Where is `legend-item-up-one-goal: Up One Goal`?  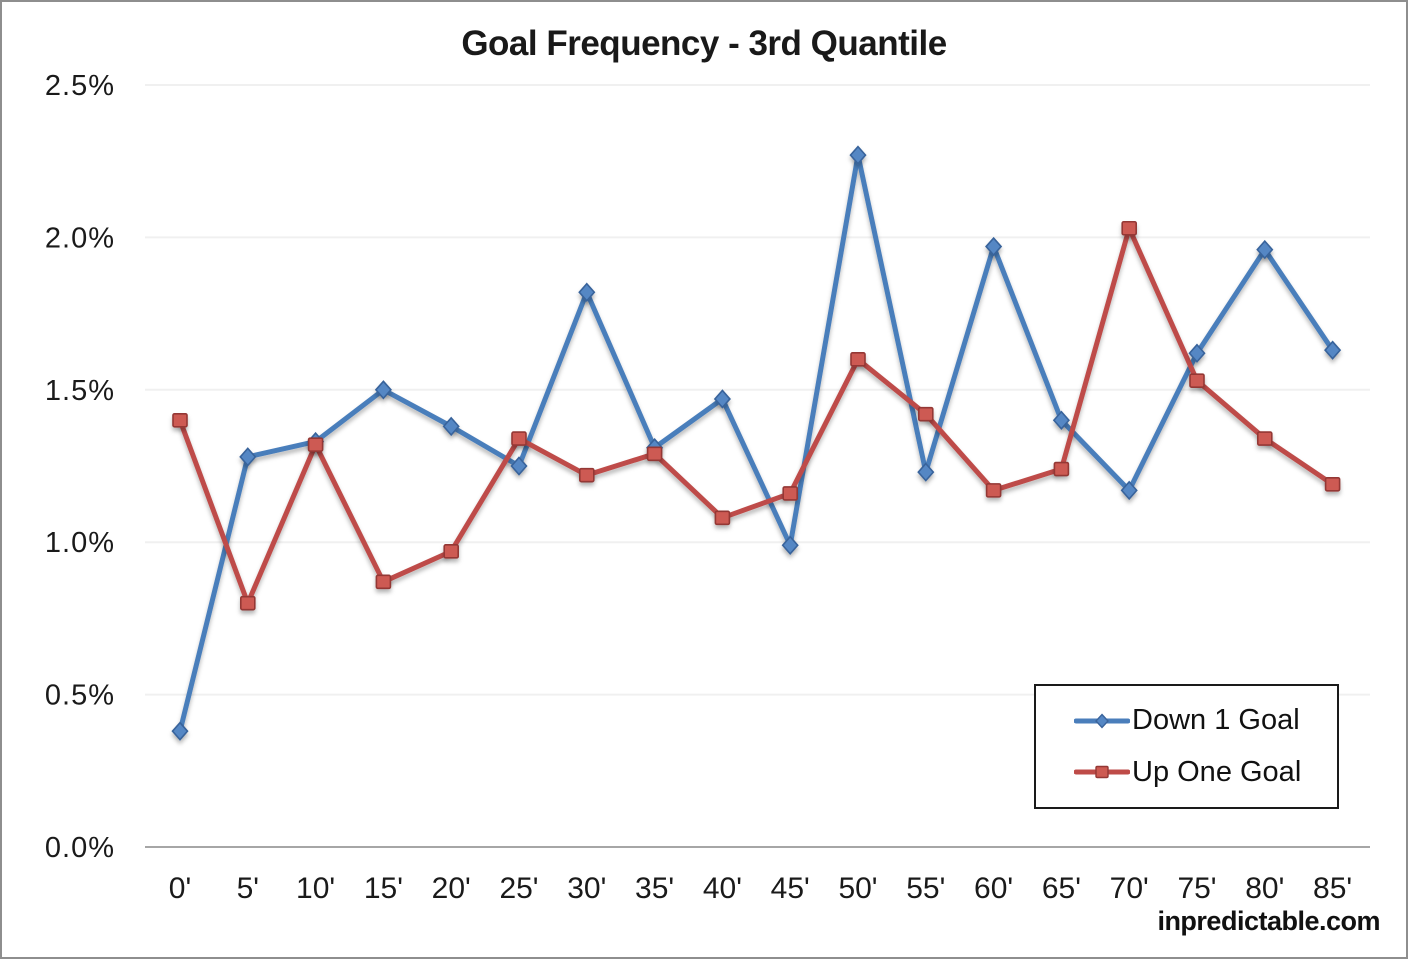 legend-item-up-one-goal: Up One Goal is located at coordinates (1205, 772).